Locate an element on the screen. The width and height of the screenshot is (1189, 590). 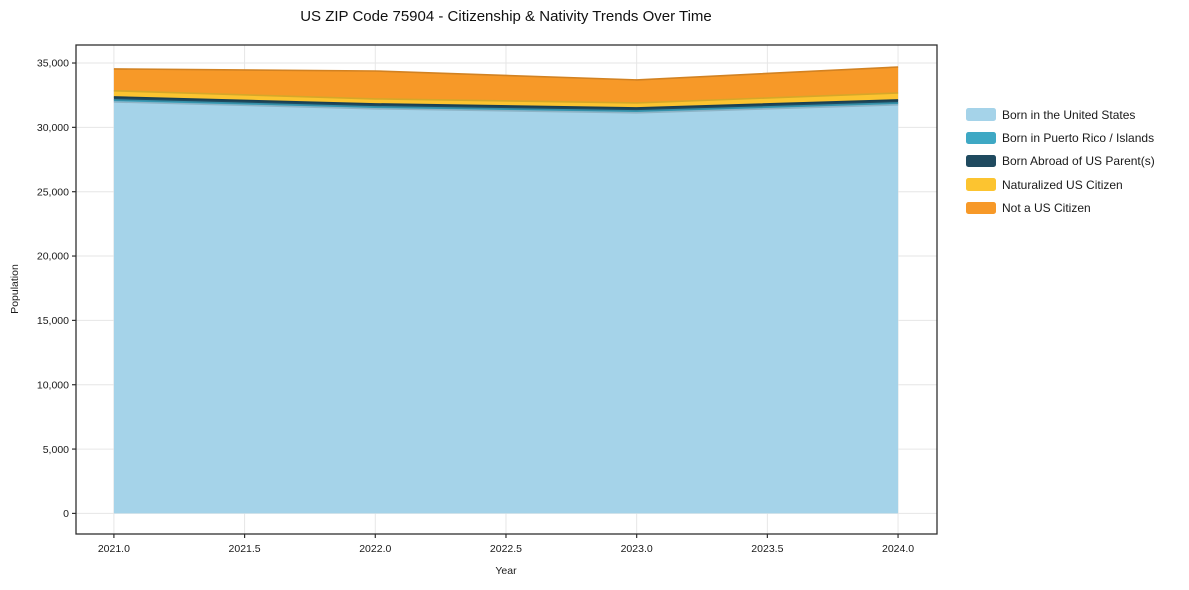
x-tick-label: 2022.0 is located at coordinates (375, 549).